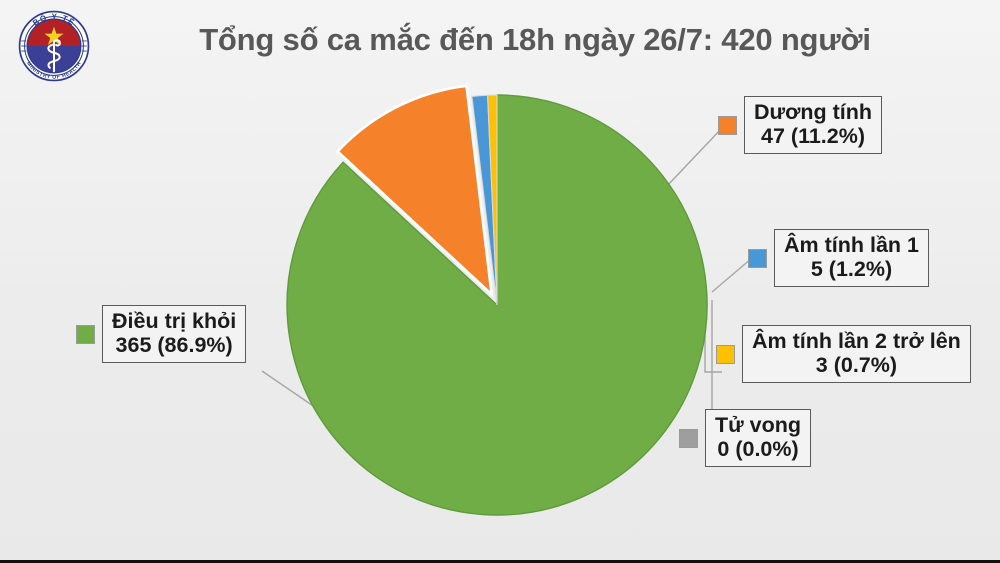 This screenshot has width=1000, height=563. What do you see at coordinates (758, 449) in the screenshot?
I see `callout-value-tu-vong: 0 (0.0%)` at bounding box center [758, 449].